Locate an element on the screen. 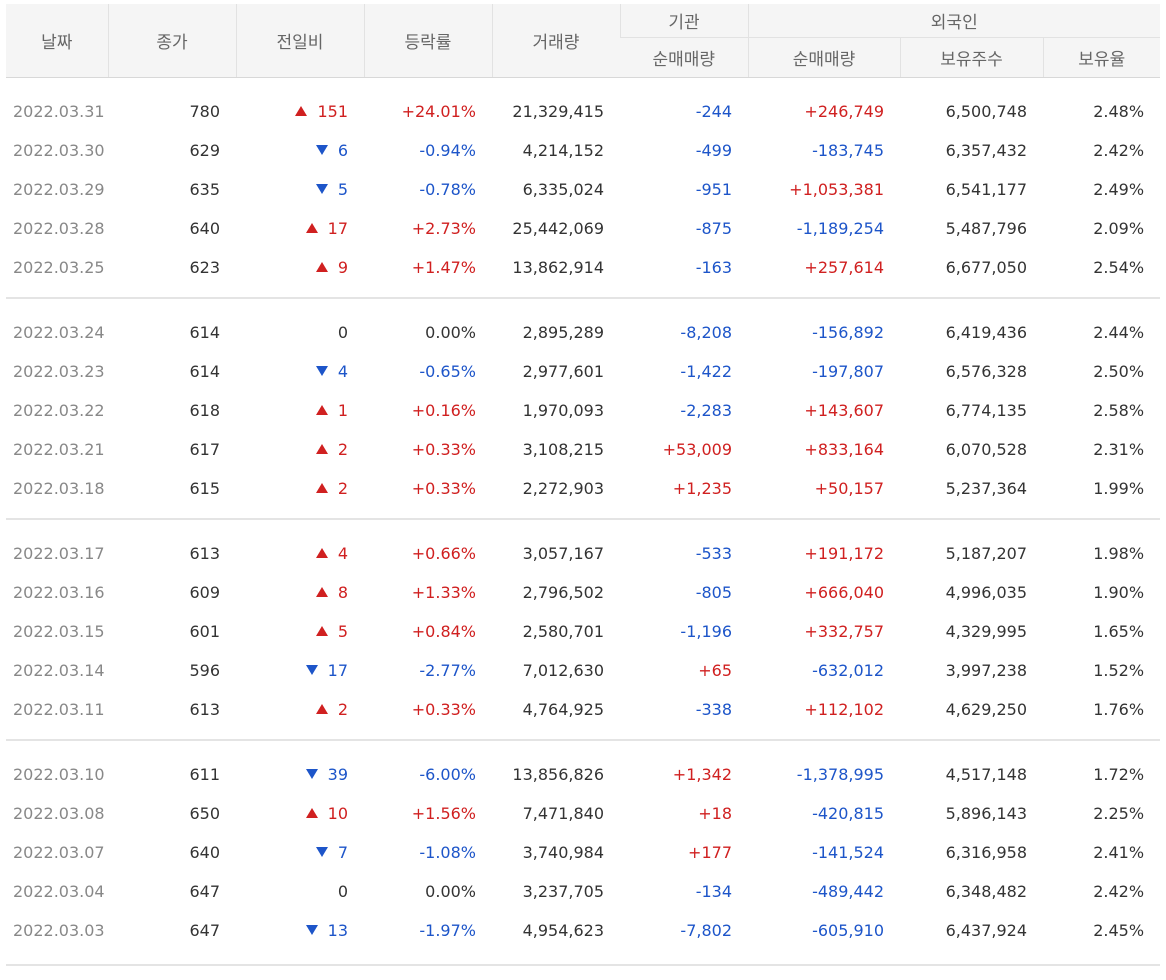 The width and height of the screenshot is (1166, 980). cell-volume: 21,329,415 is located at coordinates (558, 111).